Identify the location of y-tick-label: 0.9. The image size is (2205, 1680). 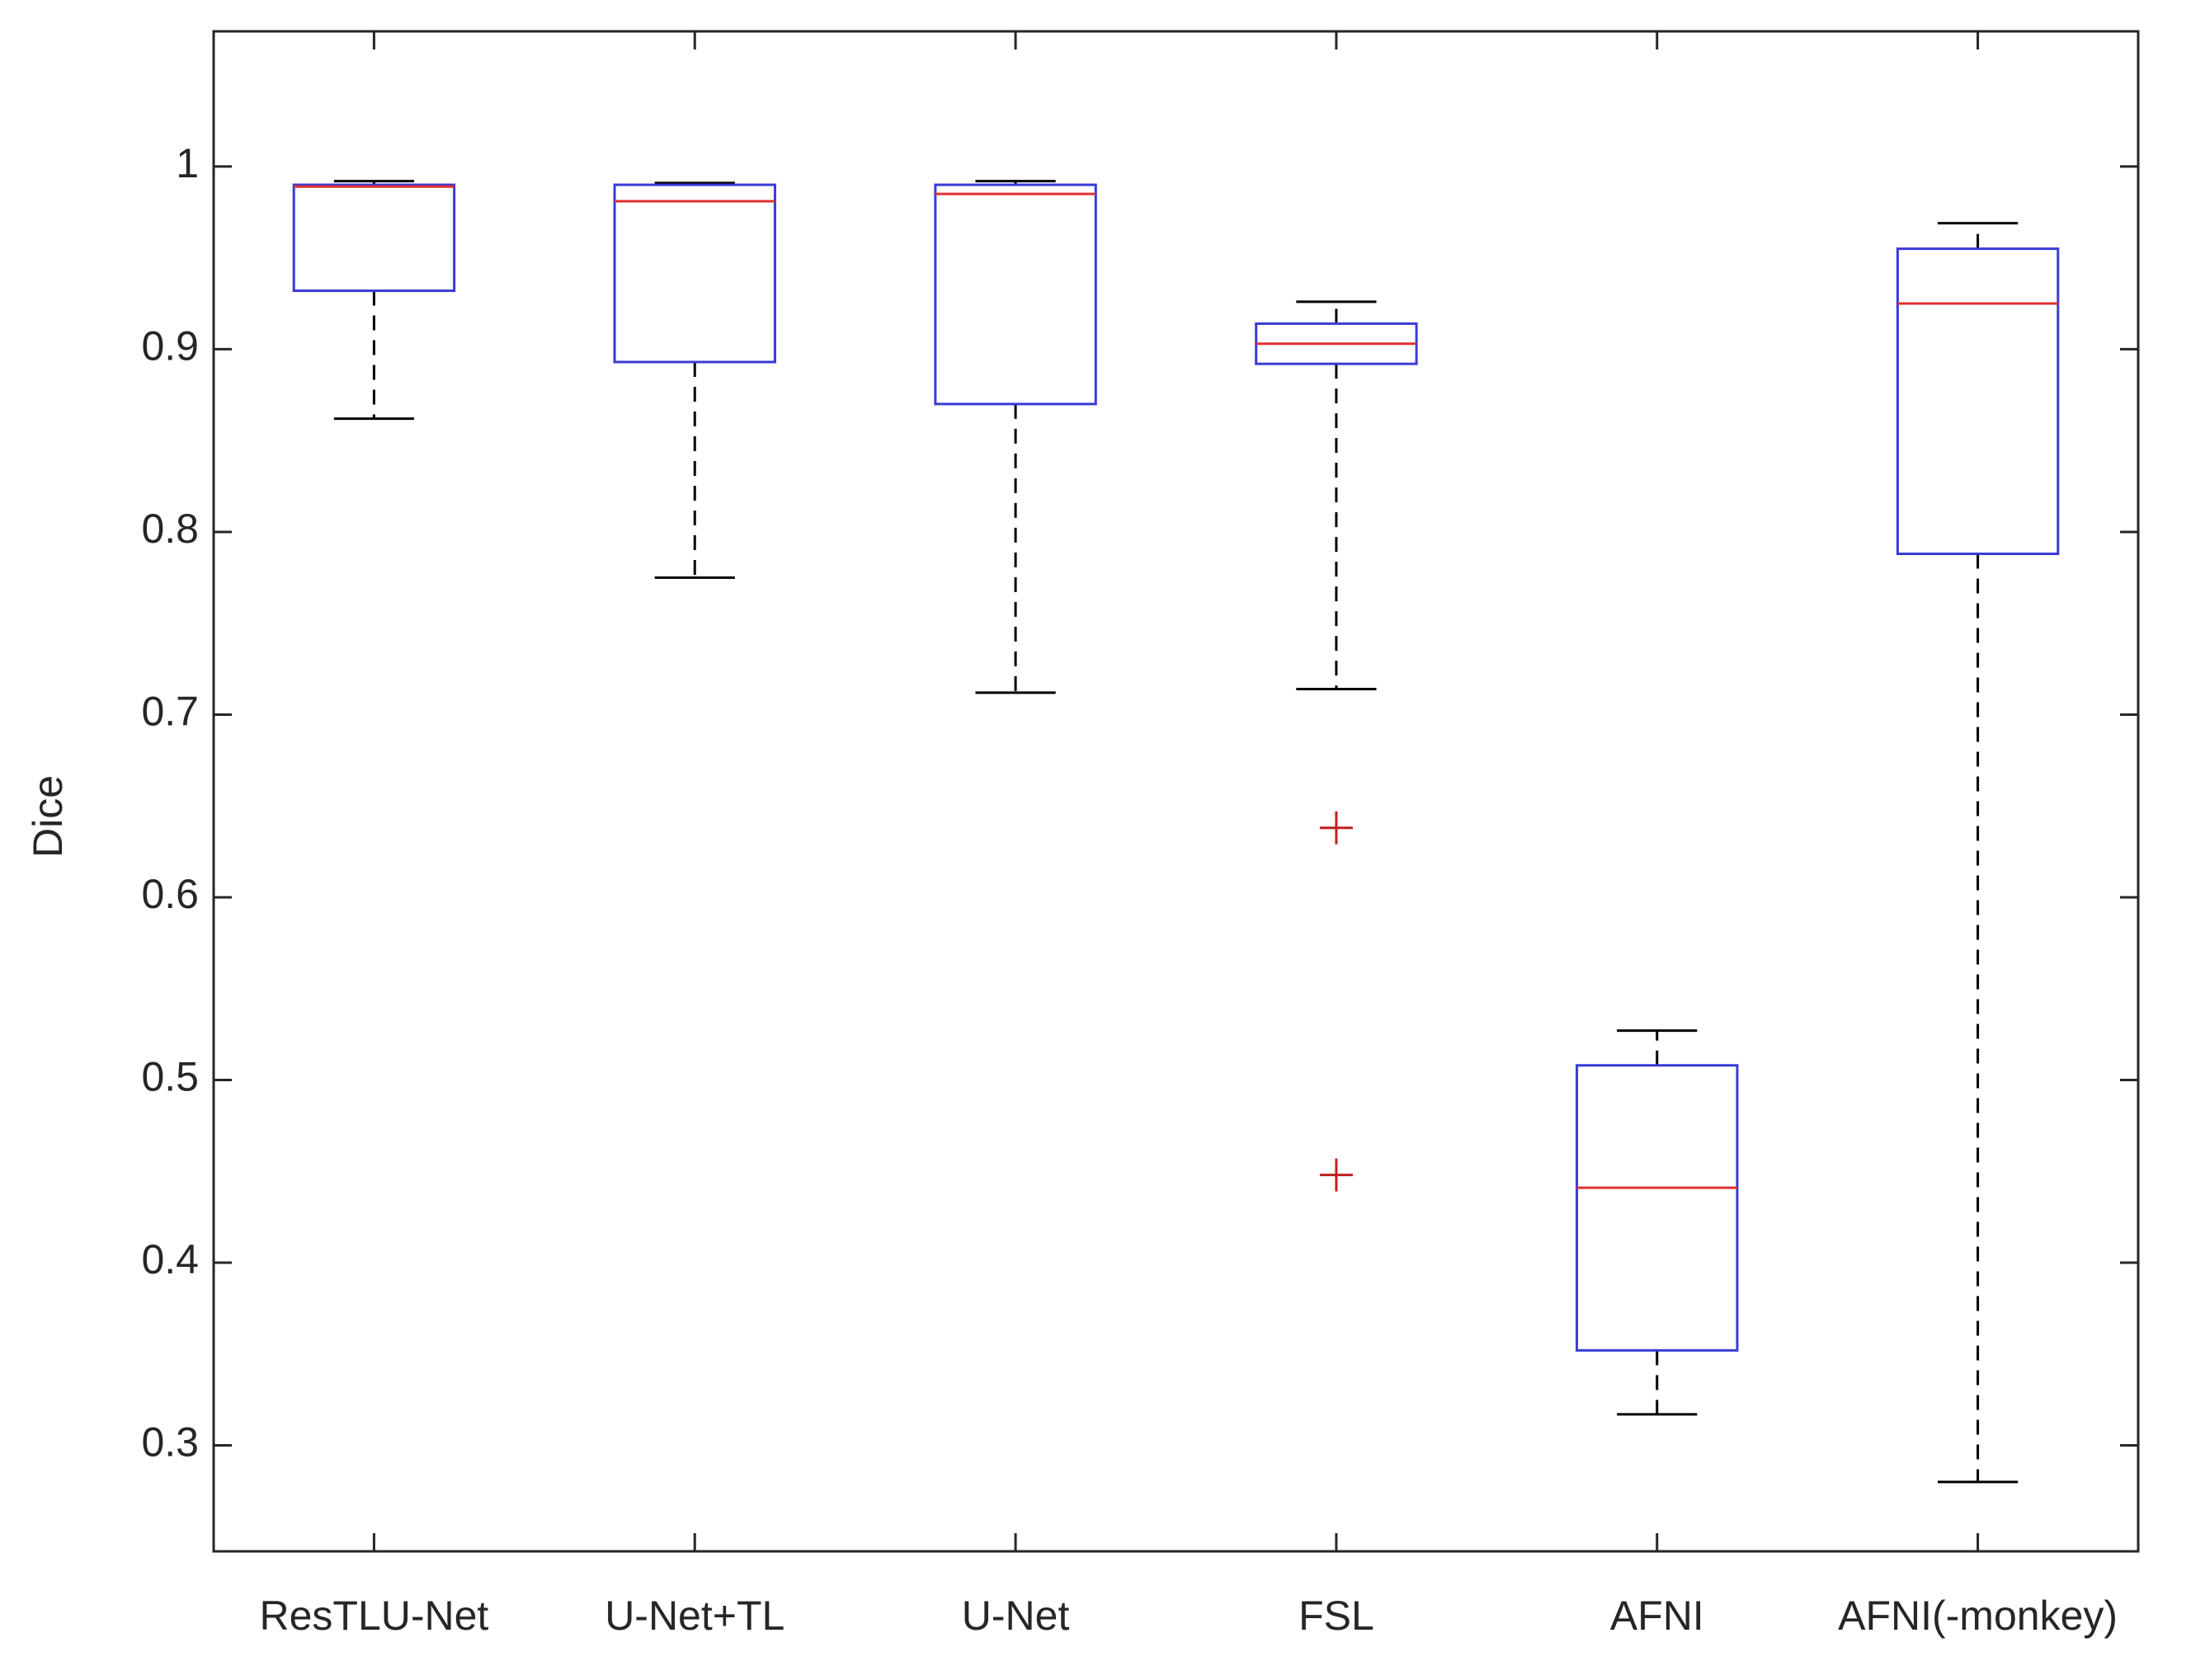
(170, 346).